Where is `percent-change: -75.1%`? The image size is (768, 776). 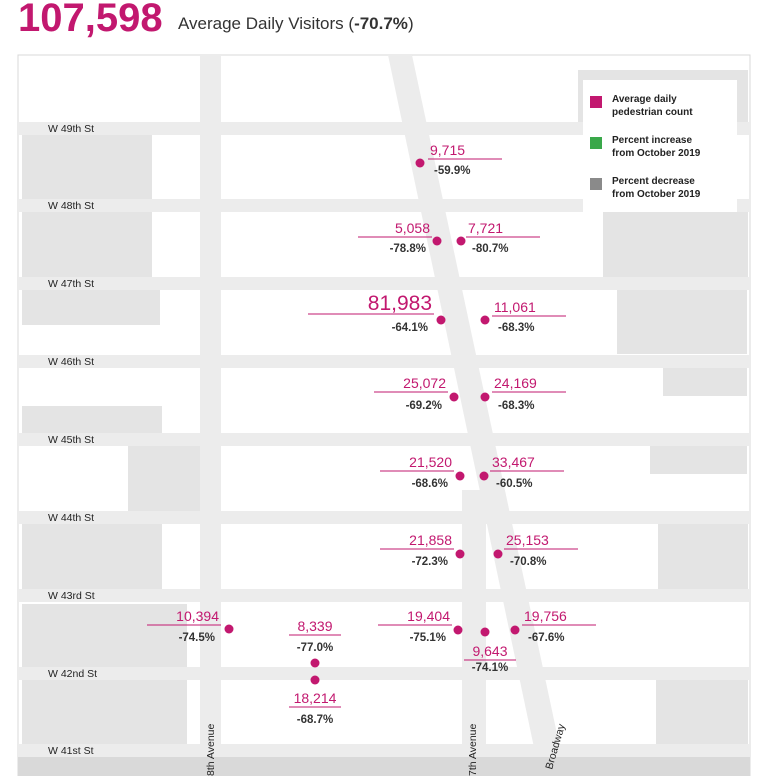 percent-change: -75.1% is located at coordinates (428, 638).